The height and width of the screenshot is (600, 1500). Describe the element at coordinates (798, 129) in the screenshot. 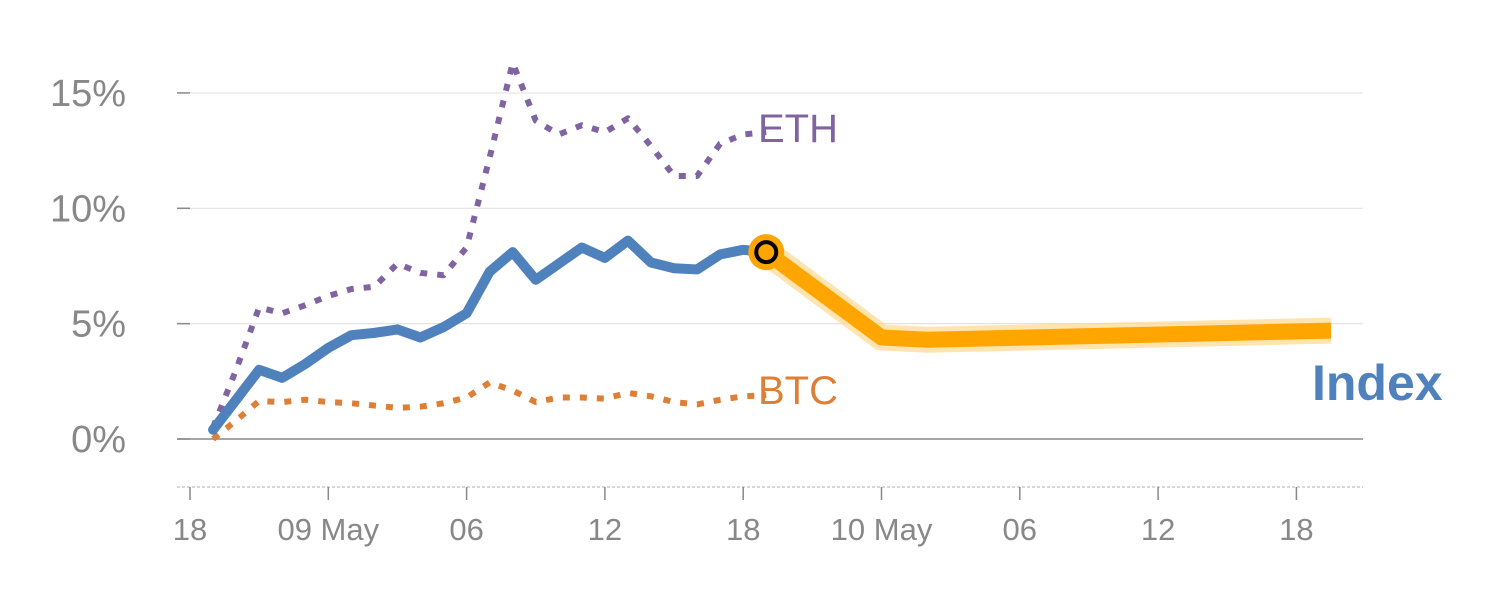

I see `eth-series-label: ETH` at that location.